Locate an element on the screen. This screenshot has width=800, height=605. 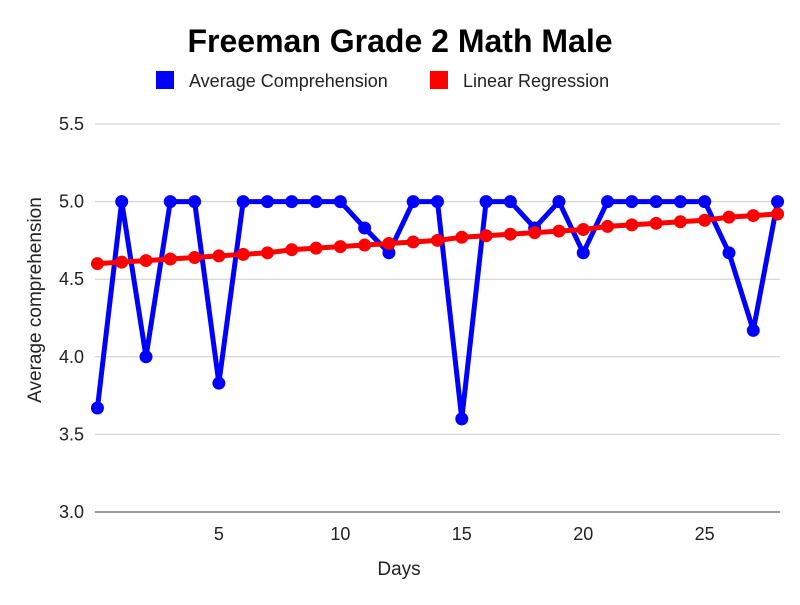
legend-swatch-average-comprehension is located at coordinates (165, 80).